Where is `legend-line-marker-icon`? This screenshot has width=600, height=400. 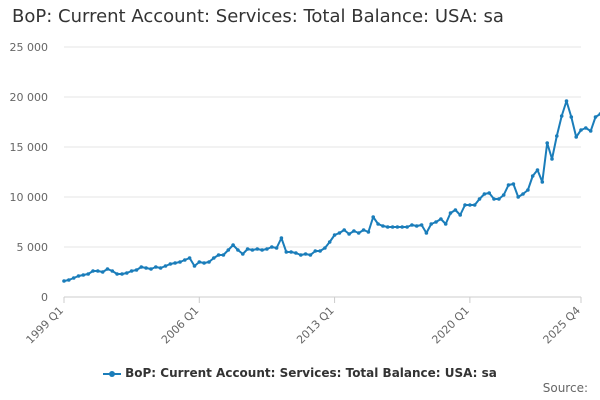 legend-line-marker-icon is located at coordinates (112, 374).